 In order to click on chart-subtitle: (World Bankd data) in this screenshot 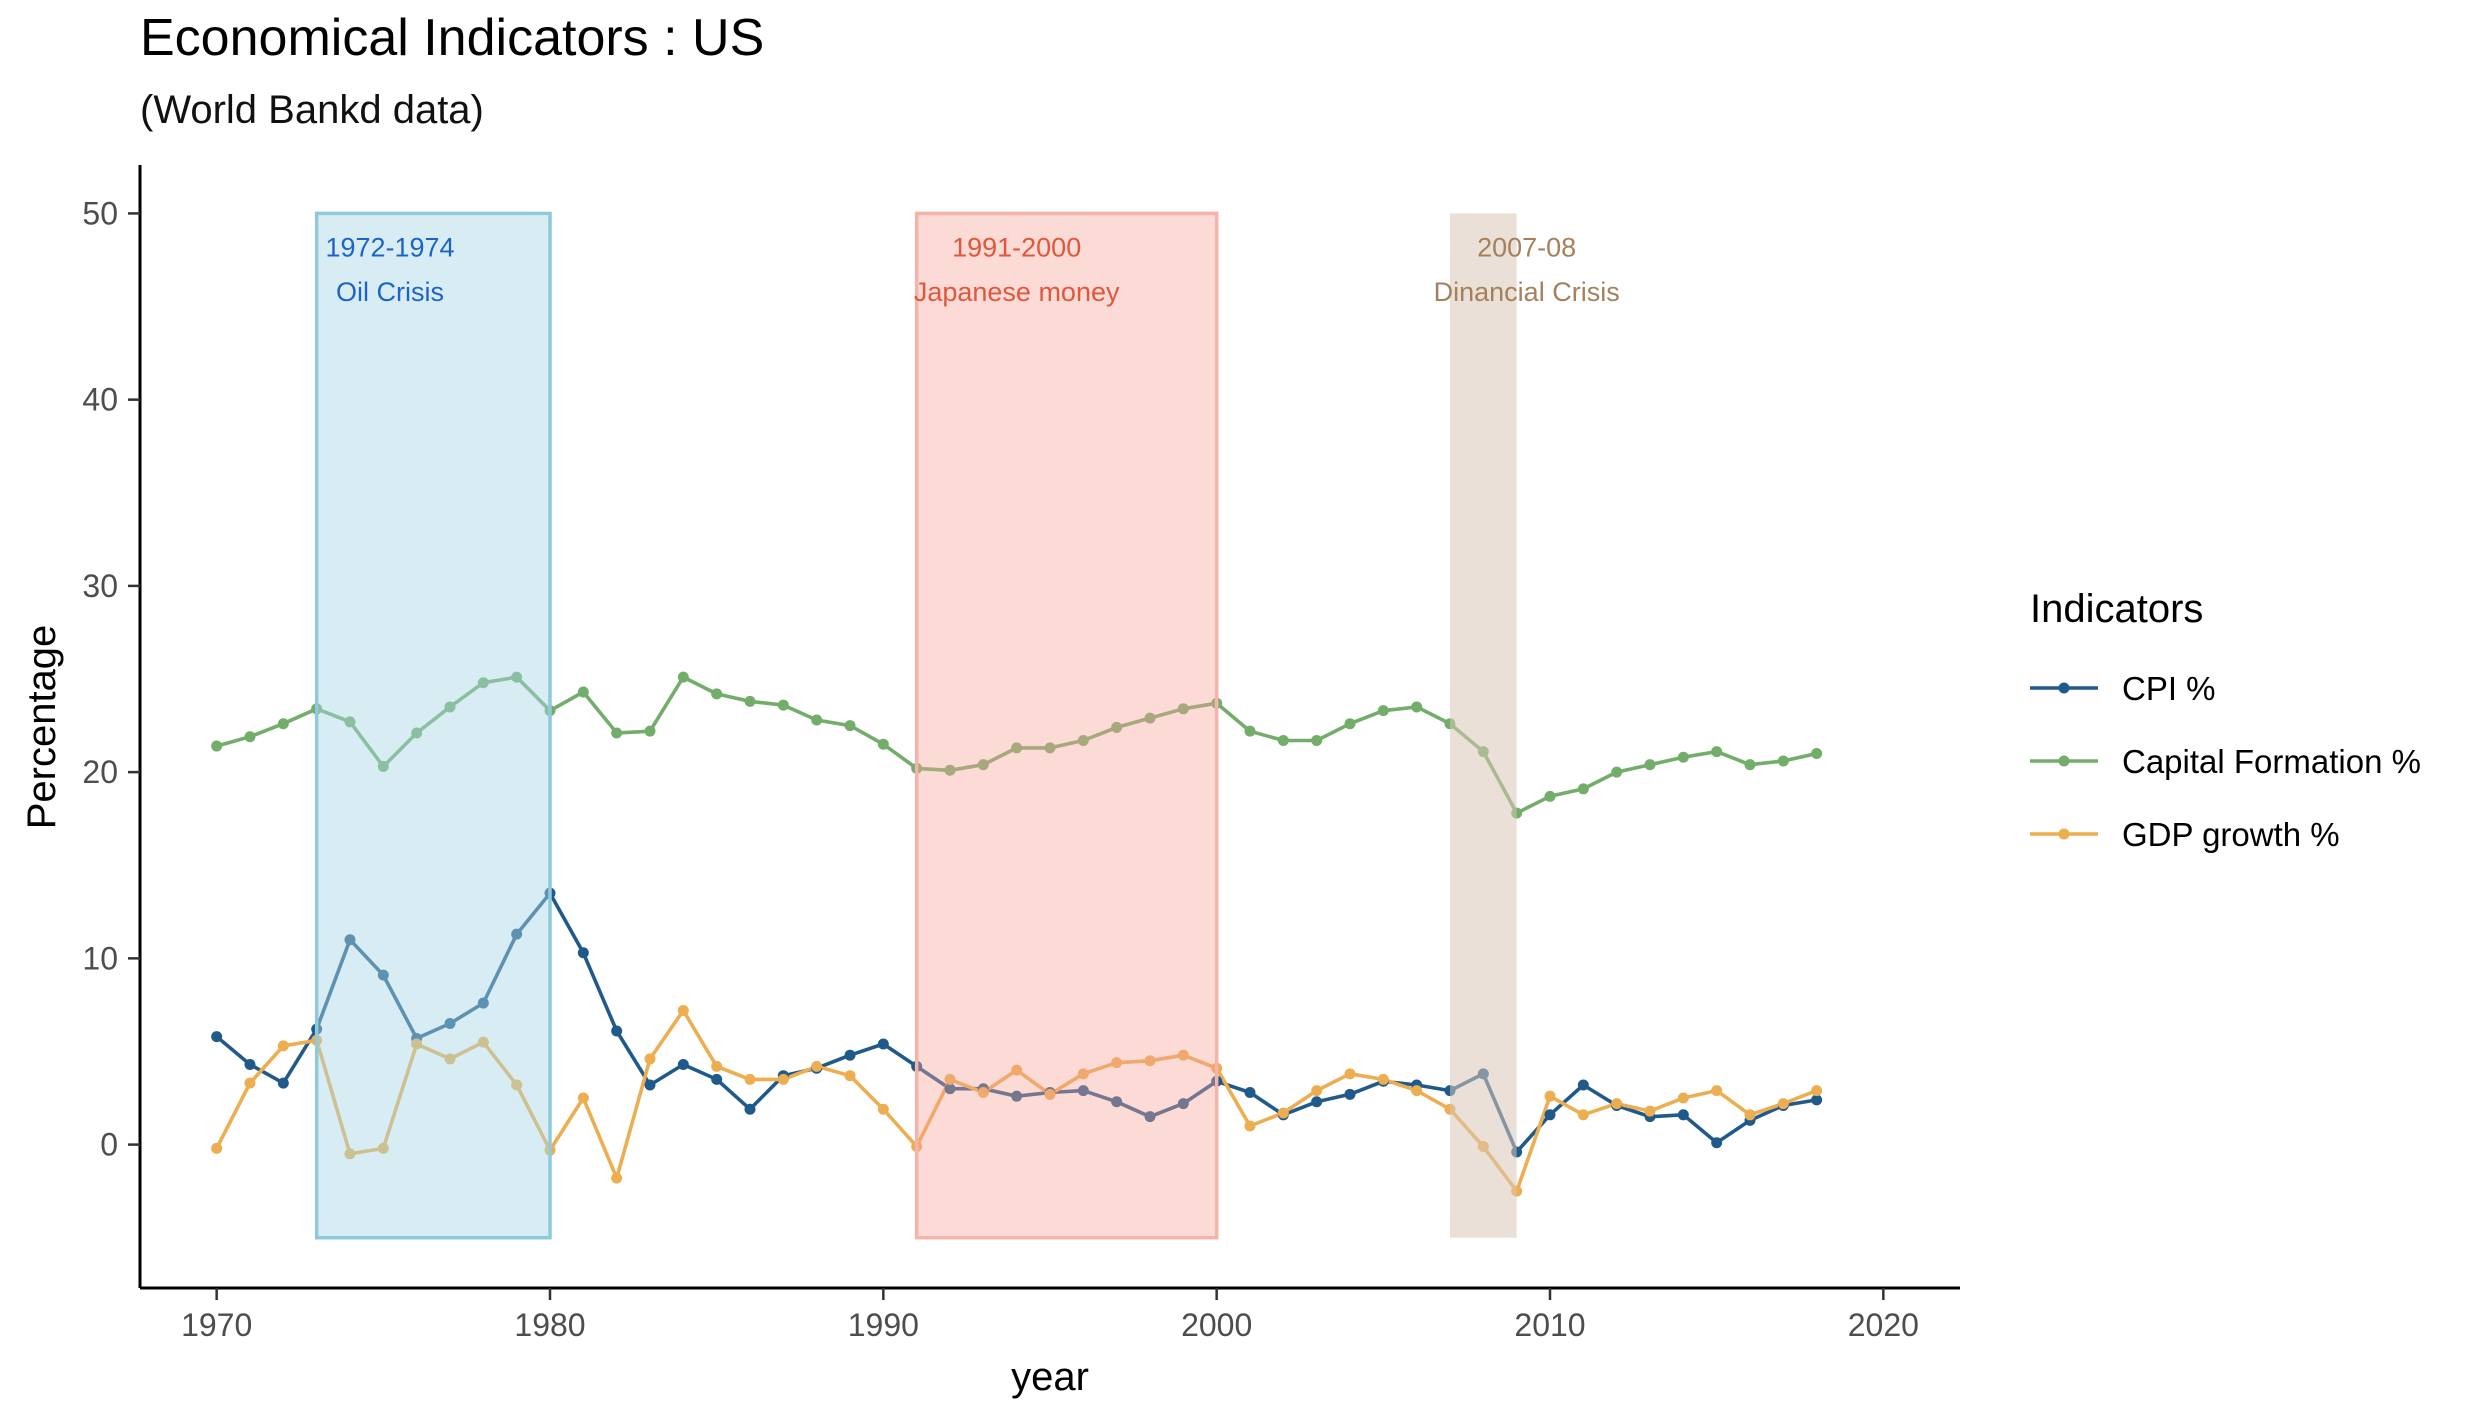, I will do `click(312, 110)`.